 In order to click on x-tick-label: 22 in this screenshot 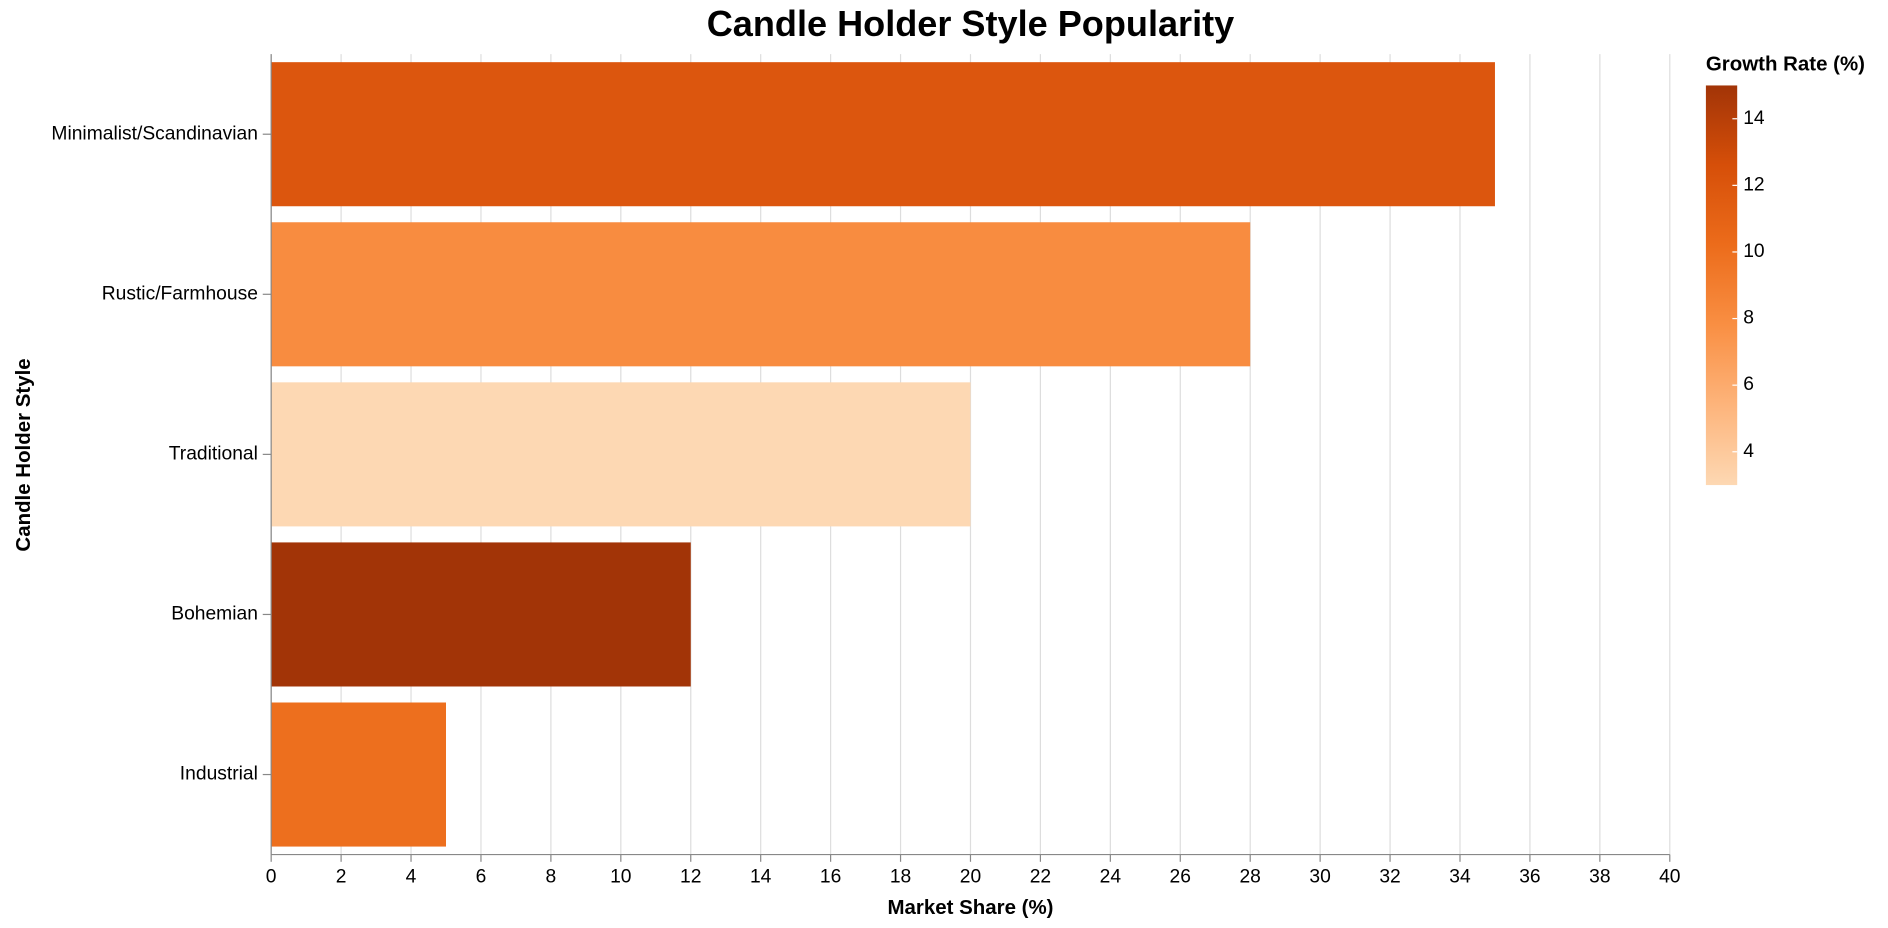, I will do `click(1040, 877)`.